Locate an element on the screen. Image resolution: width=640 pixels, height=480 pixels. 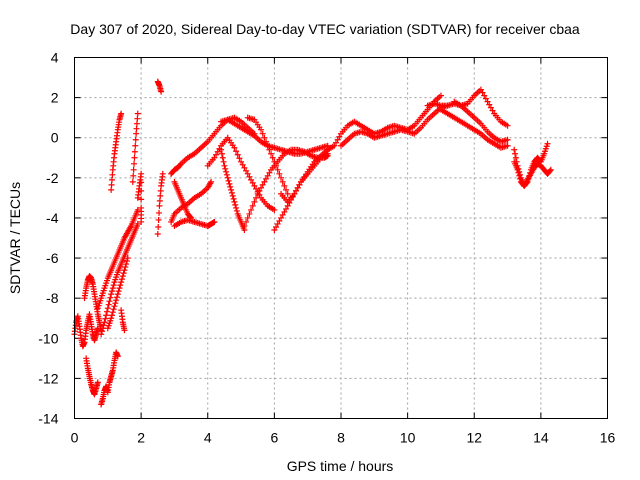
series-t12 is located at coordinates (159, 86).